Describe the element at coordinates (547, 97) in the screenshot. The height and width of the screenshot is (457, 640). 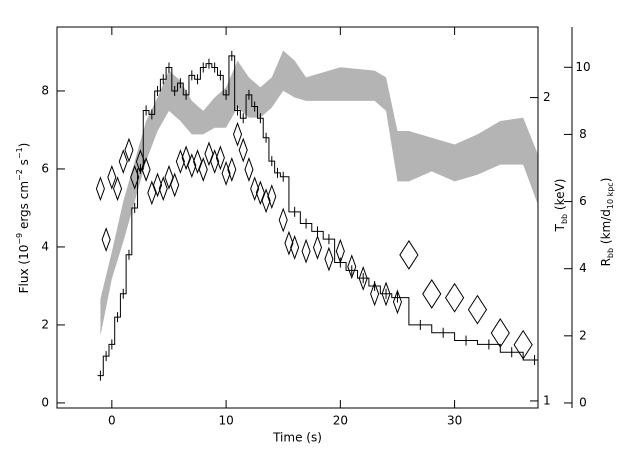
I see `y2-tick-label: 2` at that location.